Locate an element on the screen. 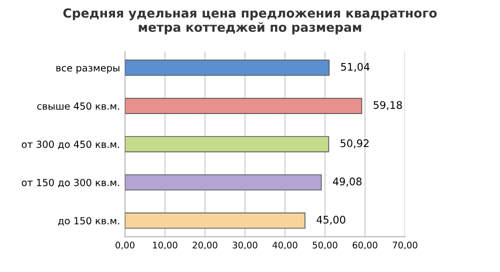  data-label: 50,92 is located at coordinates (354, 143).